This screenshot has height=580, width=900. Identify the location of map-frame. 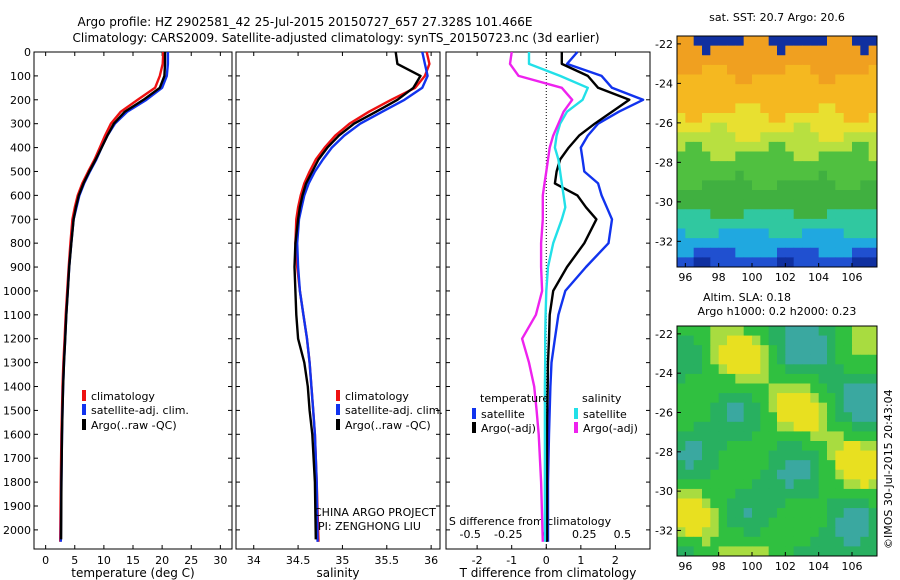
(777, 151).